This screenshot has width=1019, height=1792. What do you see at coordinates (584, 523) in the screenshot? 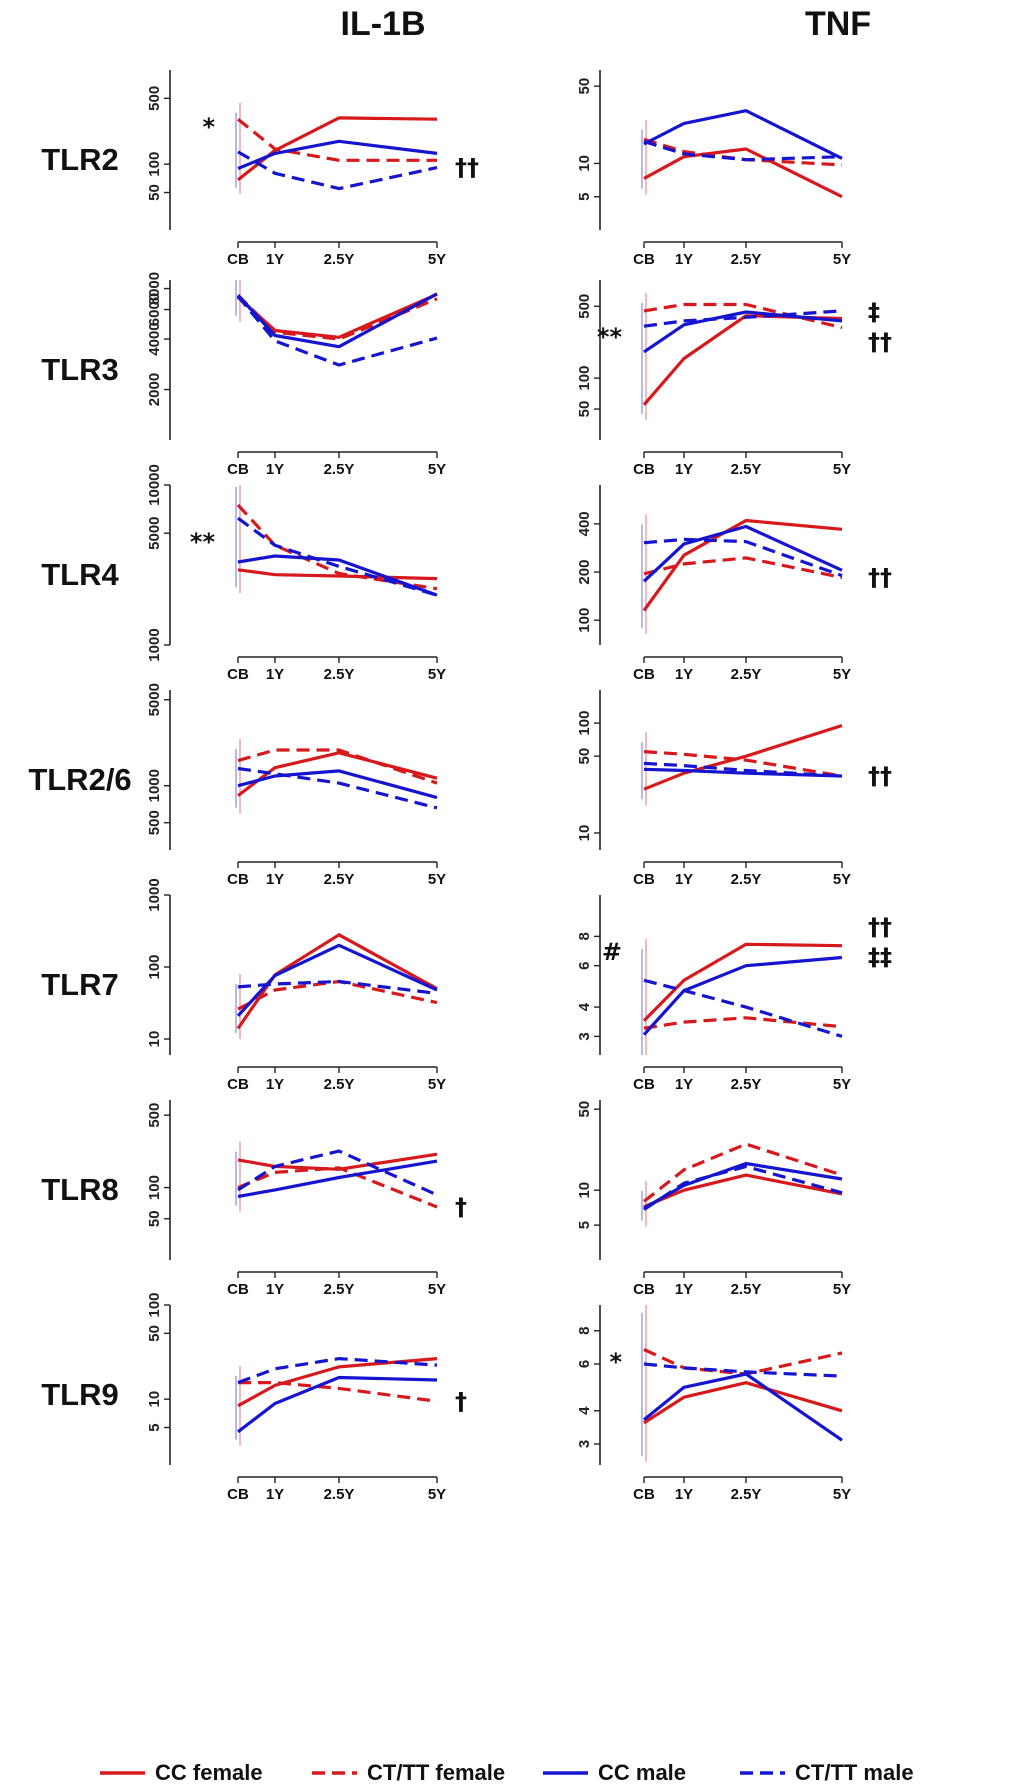
I see `y-tick-label: 400` at bounding box center [584, 523].